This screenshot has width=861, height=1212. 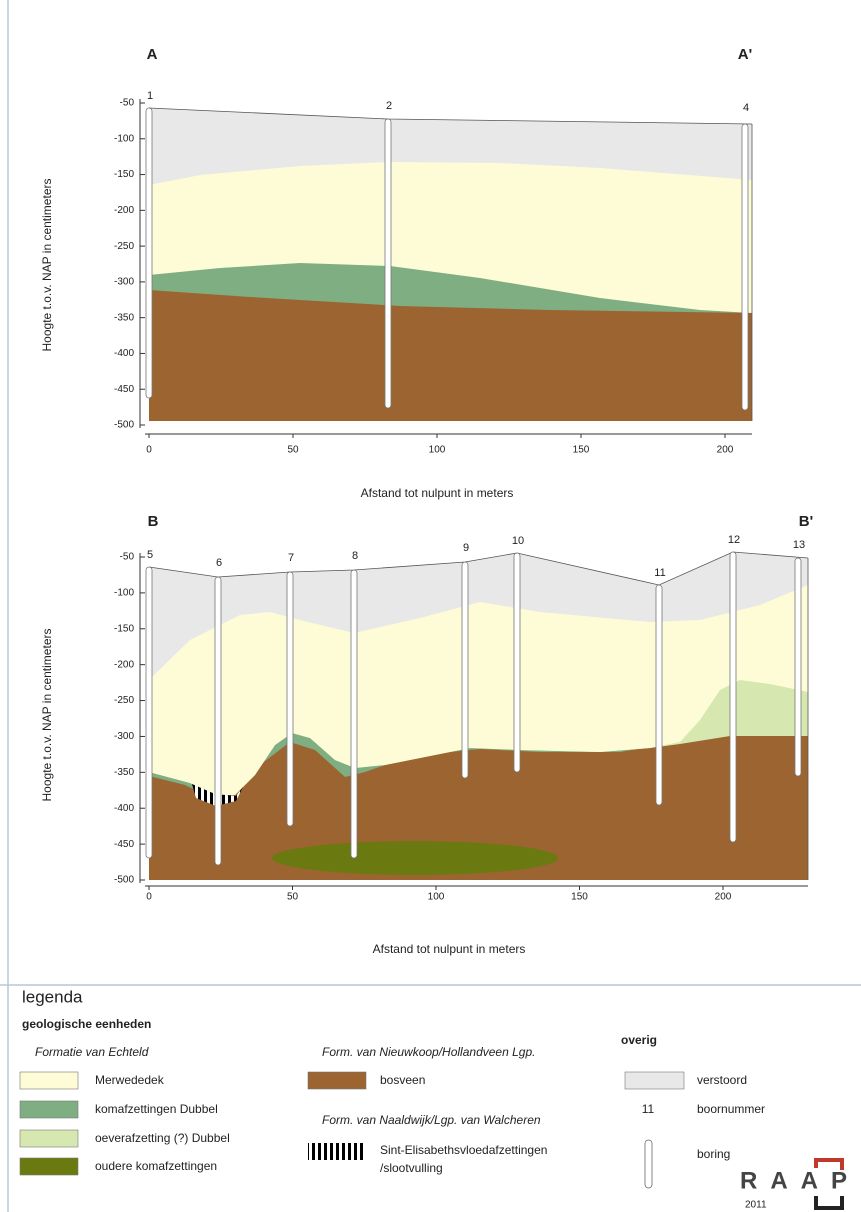 I want to click on boring-number: 5, so click(x=150, y=555).